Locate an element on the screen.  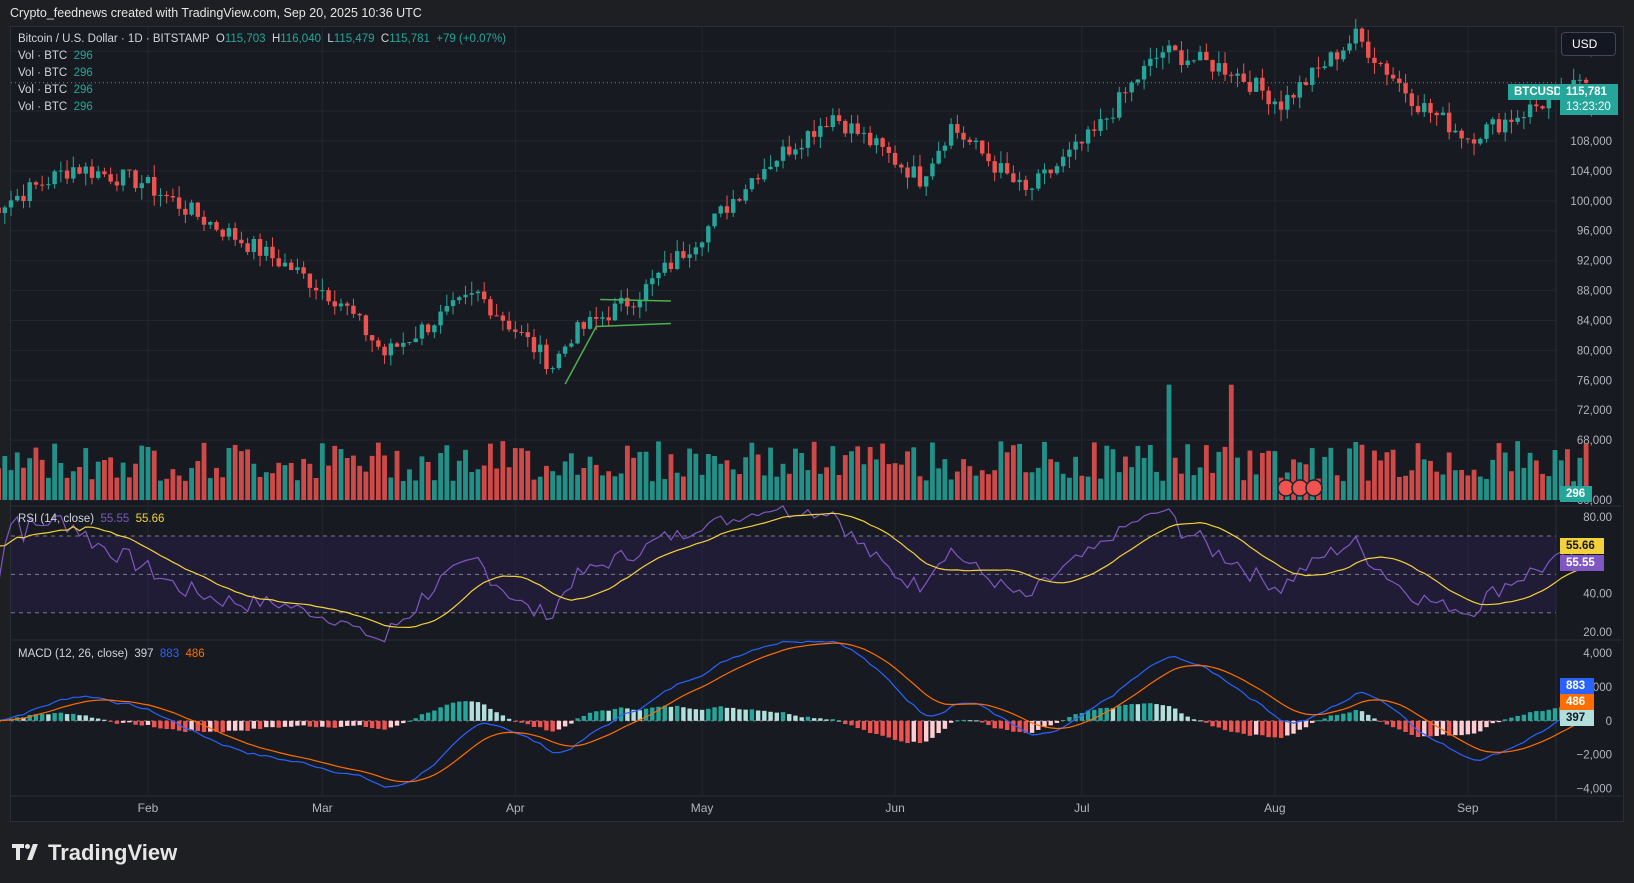
price-tick-label: 80,000 is located at coordinates (1594, 351).